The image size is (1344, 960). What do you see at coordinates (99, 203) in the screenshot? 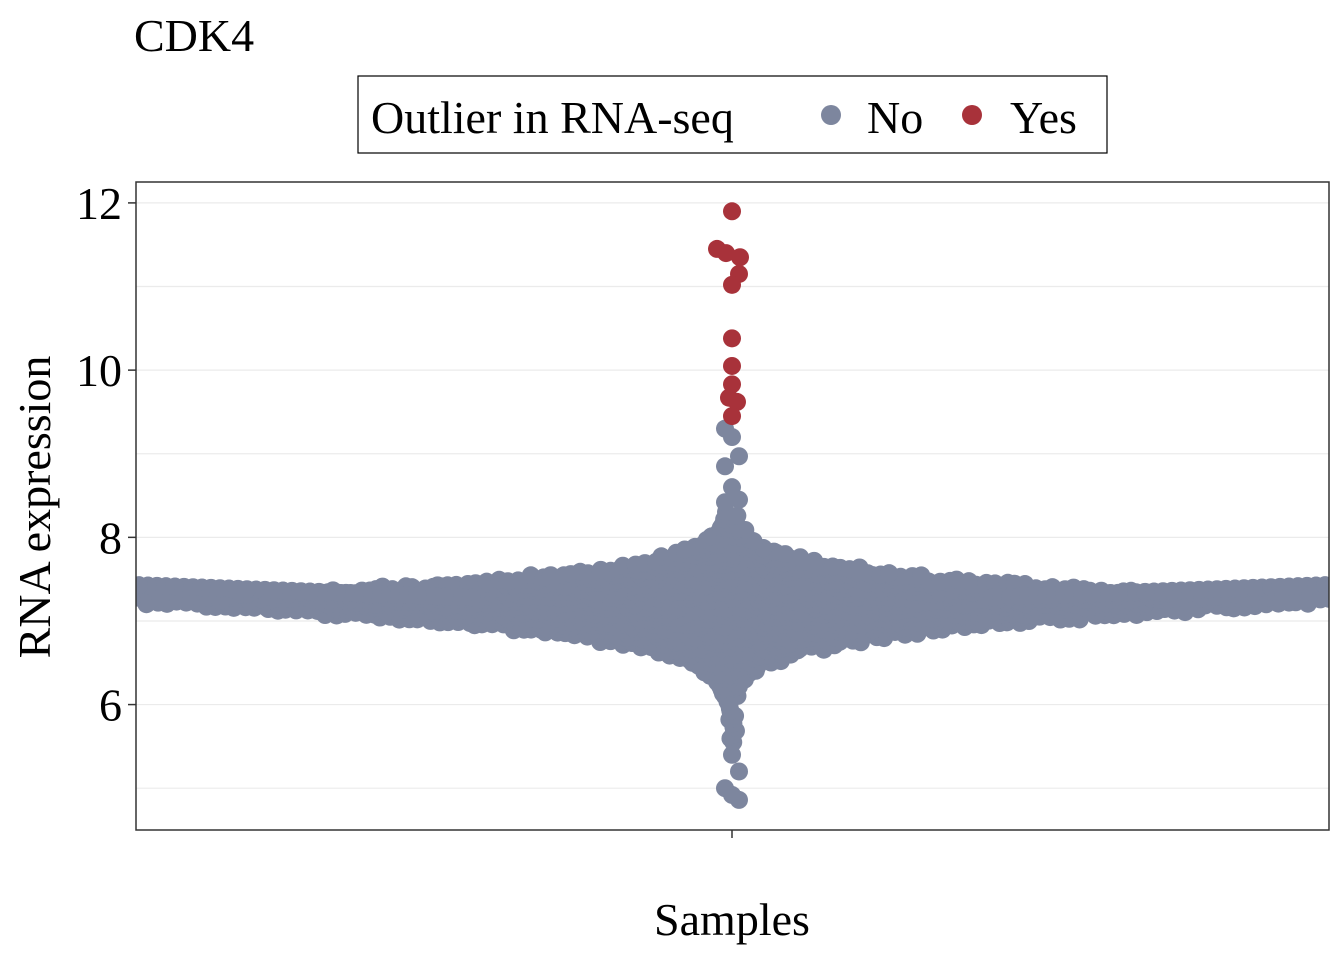
I see `y-tick-label: 12` at bounding box center [99, 203].